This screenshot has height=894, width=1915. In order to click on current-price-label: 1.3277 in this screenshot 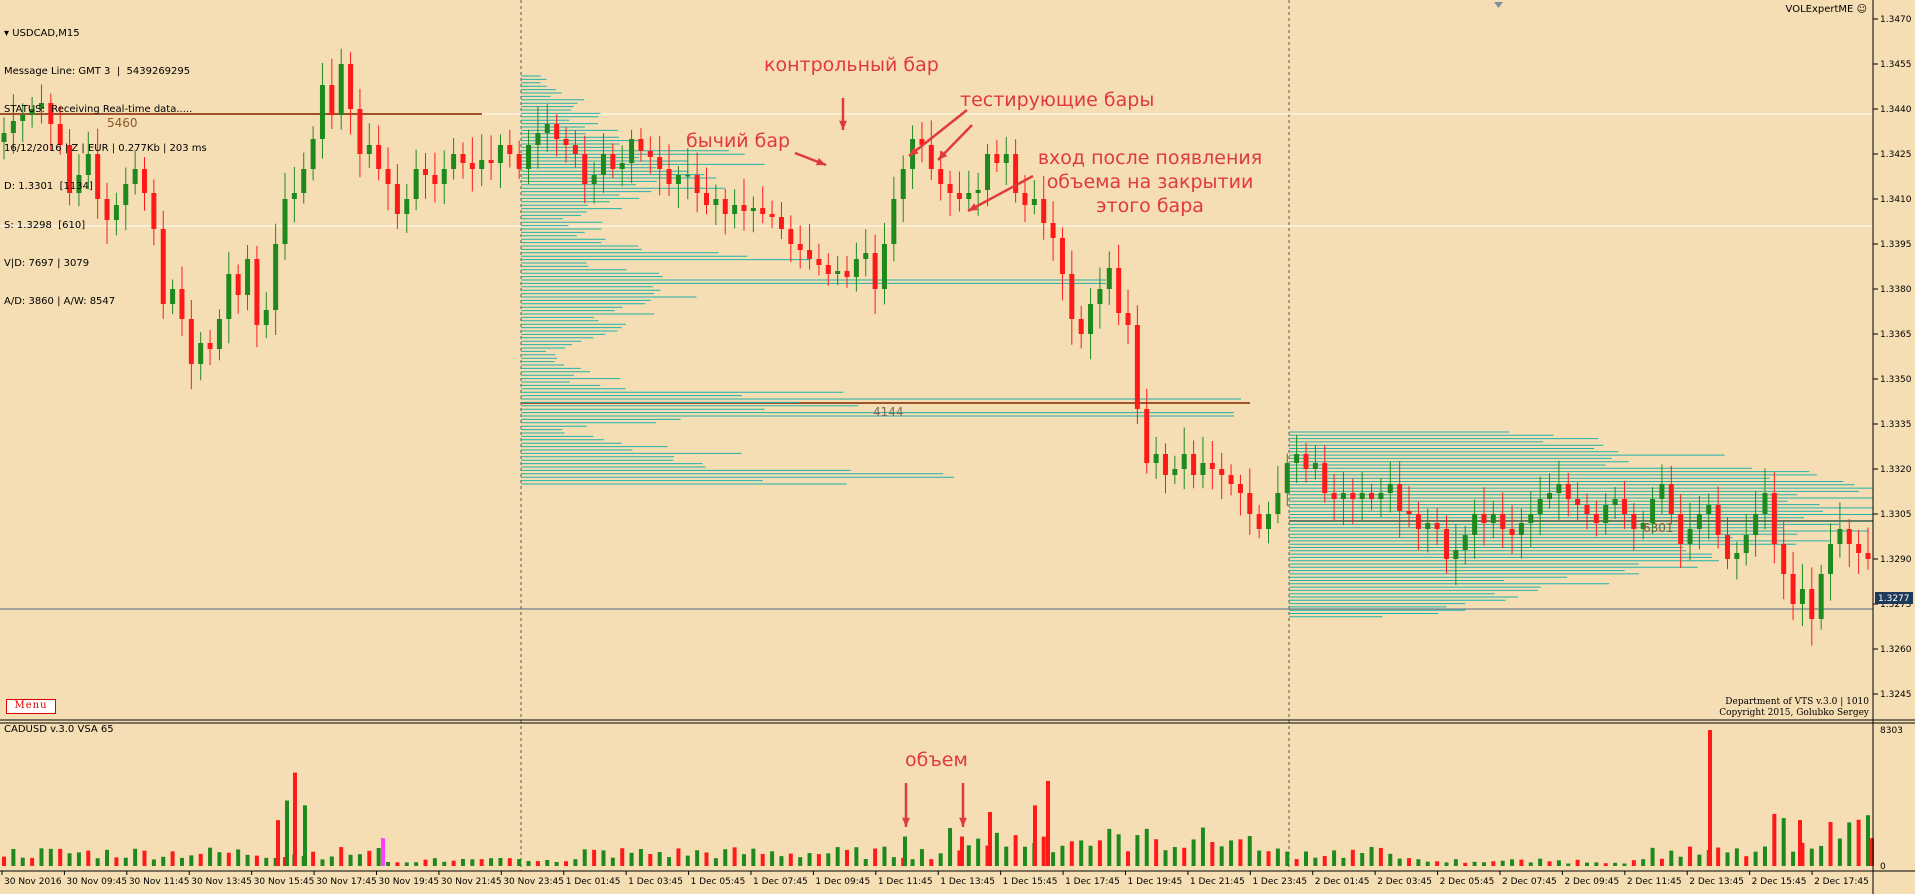, I will do `click(1894, 599)`.